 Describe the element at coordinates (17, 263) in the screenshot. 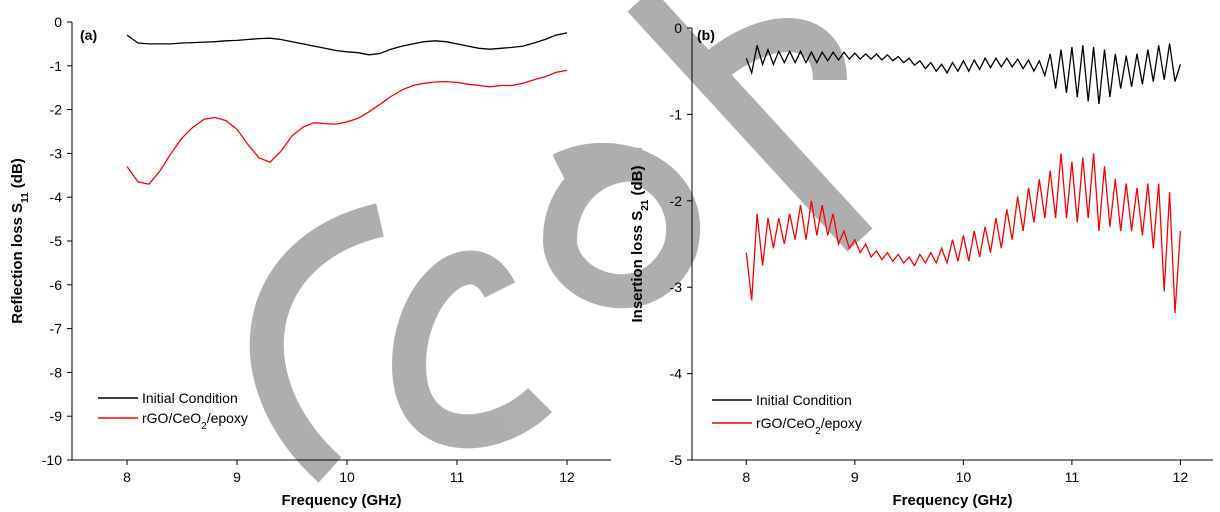

I see `text-part: Reflection loss S` at that location.